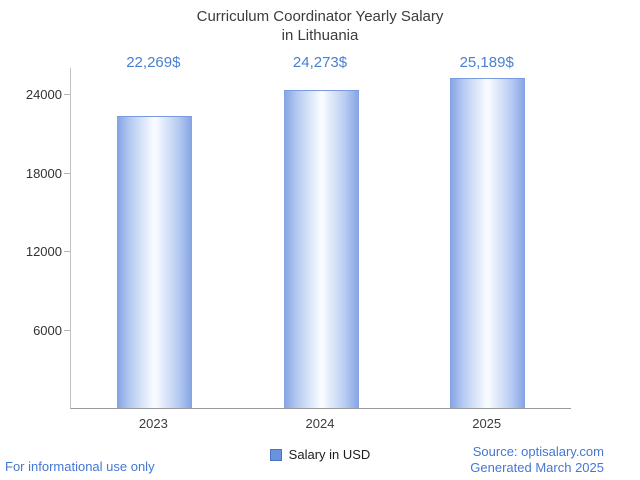 This screenshot has height=480, width=640. Describe the element at coordinates (153, 423) in the screenshot. I see `x-tick-label-2023: 2023` at that location.